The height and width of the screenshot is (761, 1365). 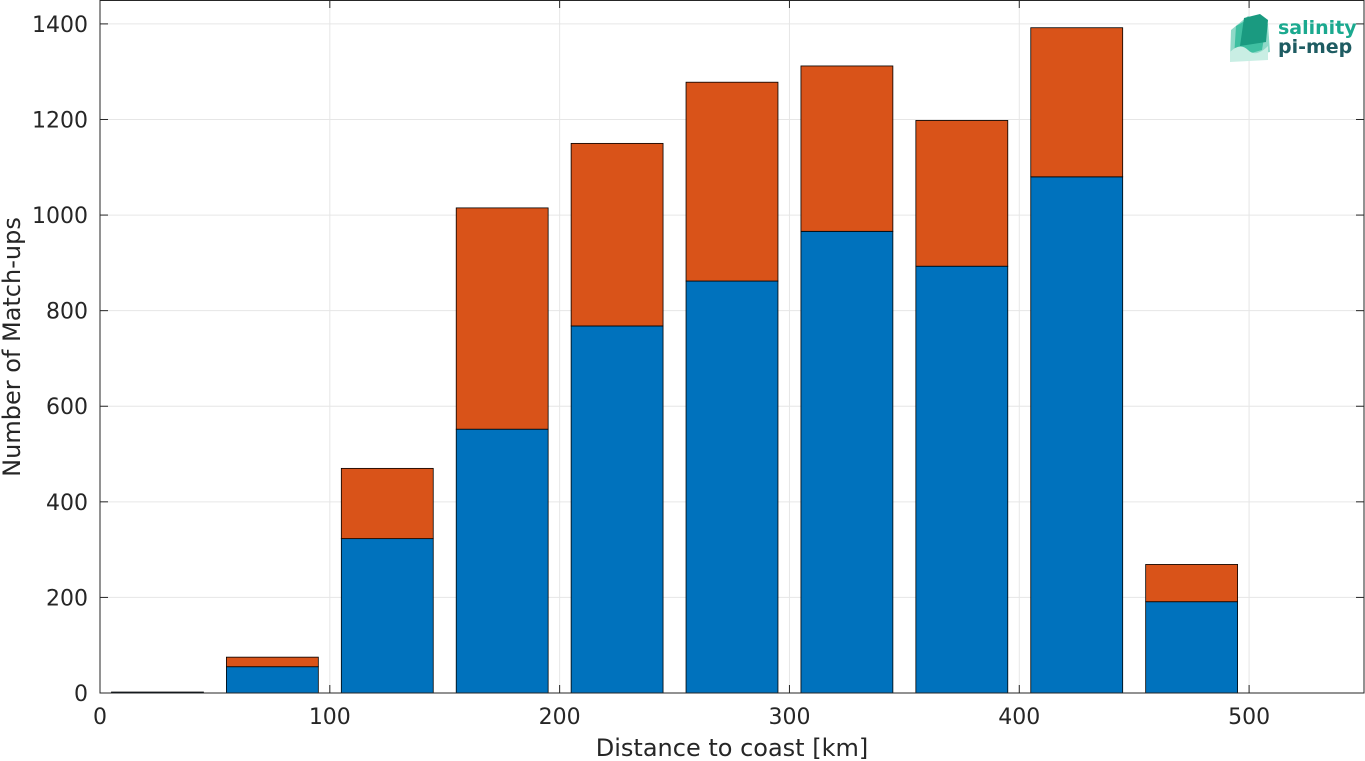 I want to click on y-tick-label: 200, so click(x=67, y=598).